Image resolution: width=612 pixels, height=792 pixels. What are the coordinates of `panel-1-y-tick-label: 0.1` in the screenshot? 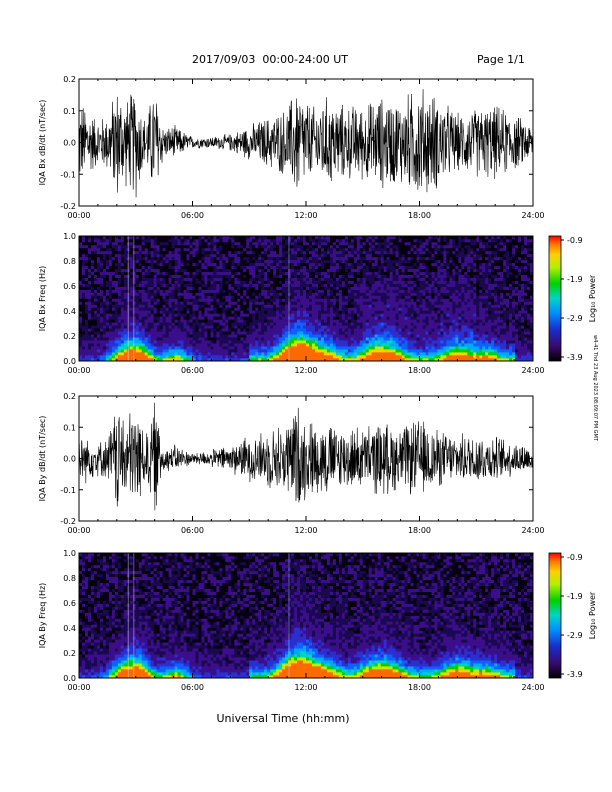 It's located at (69, 111).